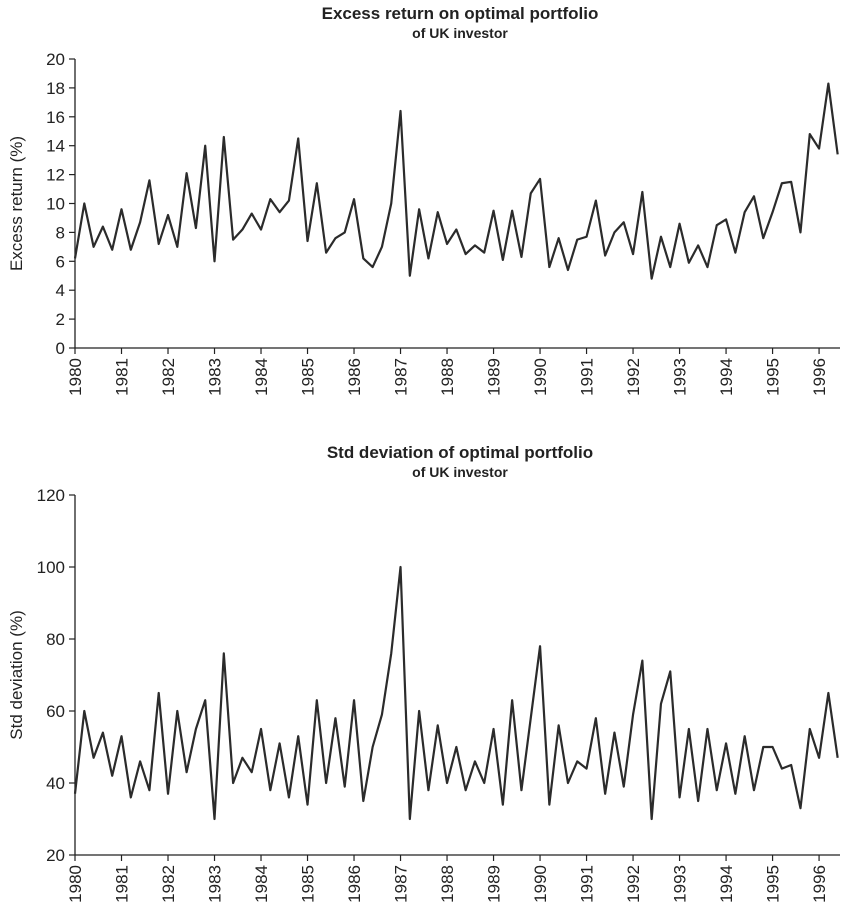 The image size is (843, 918). Describe the element at coordinates (16, 203) in the screenshot. I see `y-axis-label: Excess return (%)` at that location.